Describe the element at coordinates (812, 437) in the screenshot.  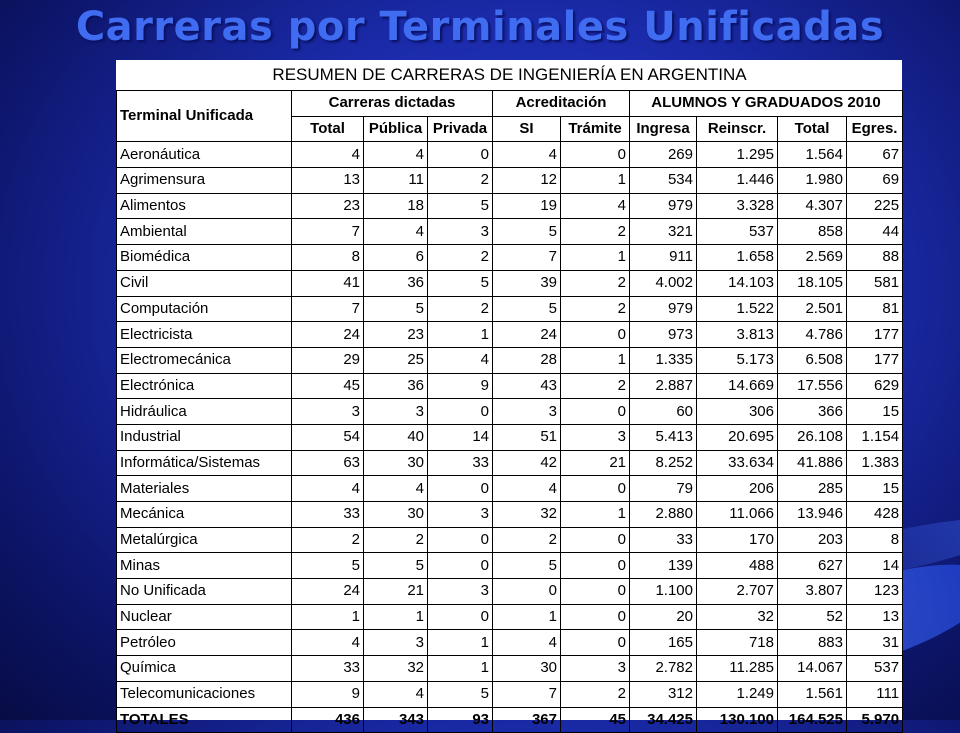
I see `value-cell: 26.108` at that location.